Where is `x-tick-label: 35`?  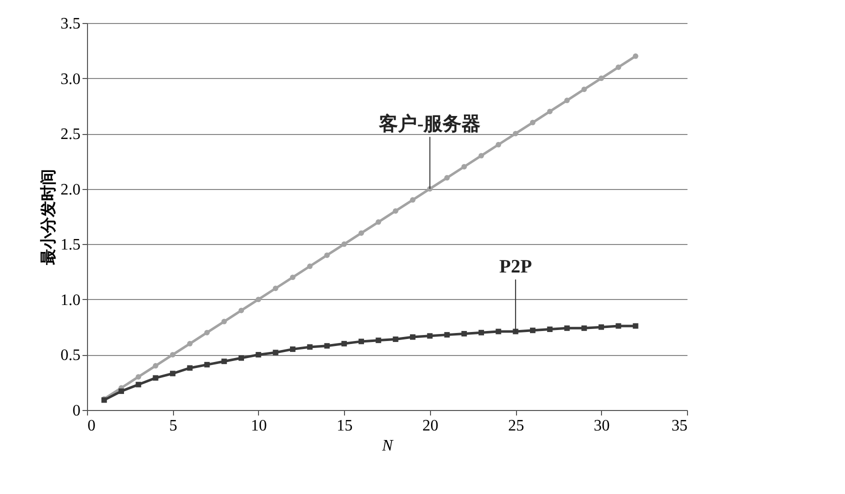 x-tick-label: 35 is located at coordinates (680, 426).